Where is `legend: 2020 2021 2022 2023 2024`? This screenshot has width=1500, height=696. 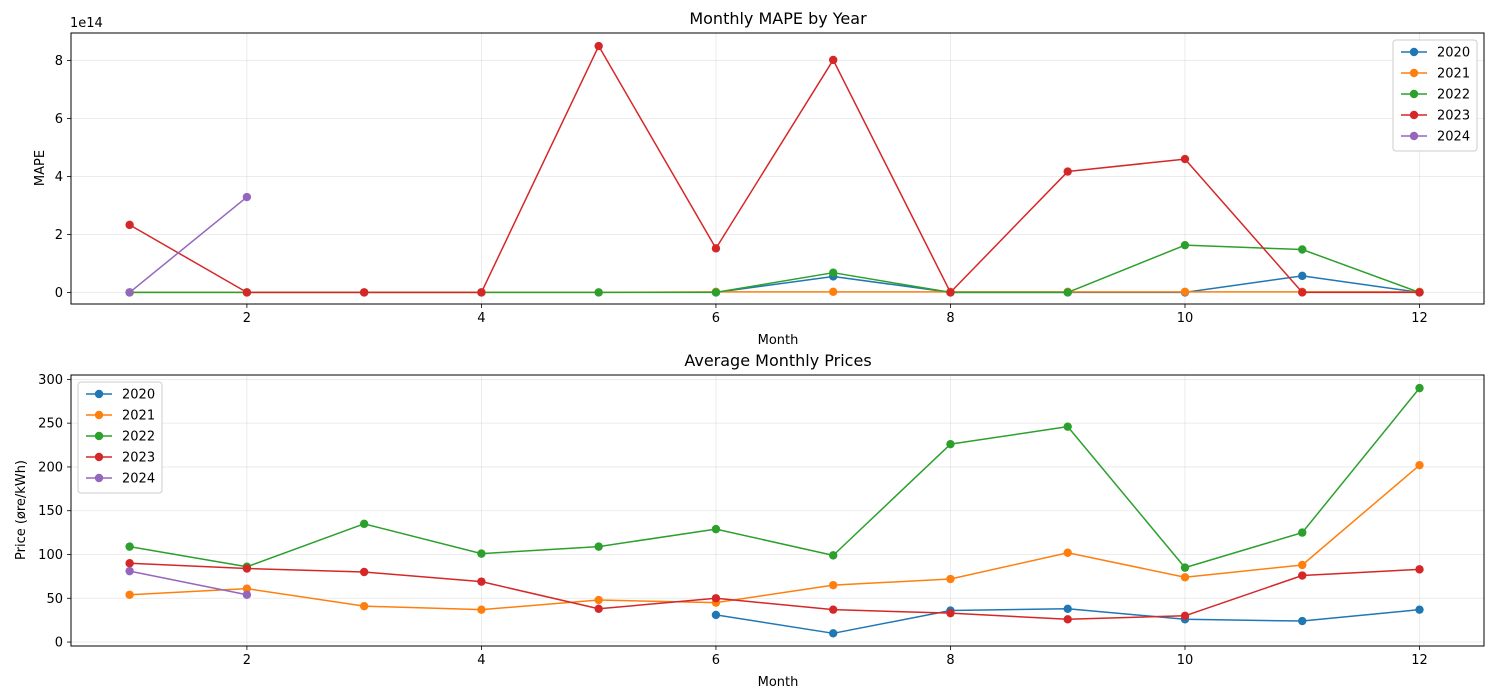 legend: 2020 2021 2022 2023 2024 is located at coordinates (1435, 95).